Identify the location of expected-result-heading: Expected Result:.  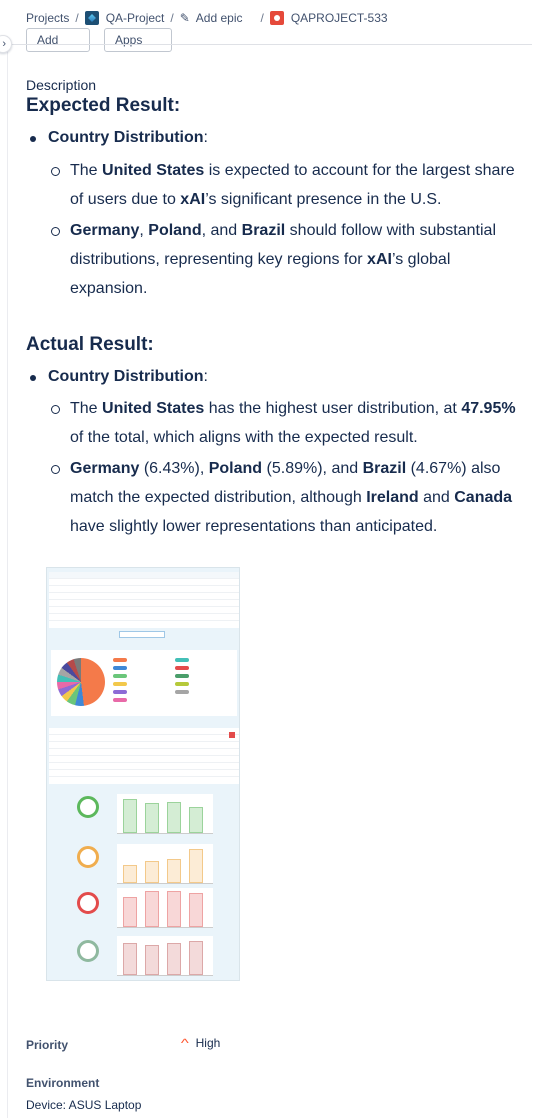
(103, 105).